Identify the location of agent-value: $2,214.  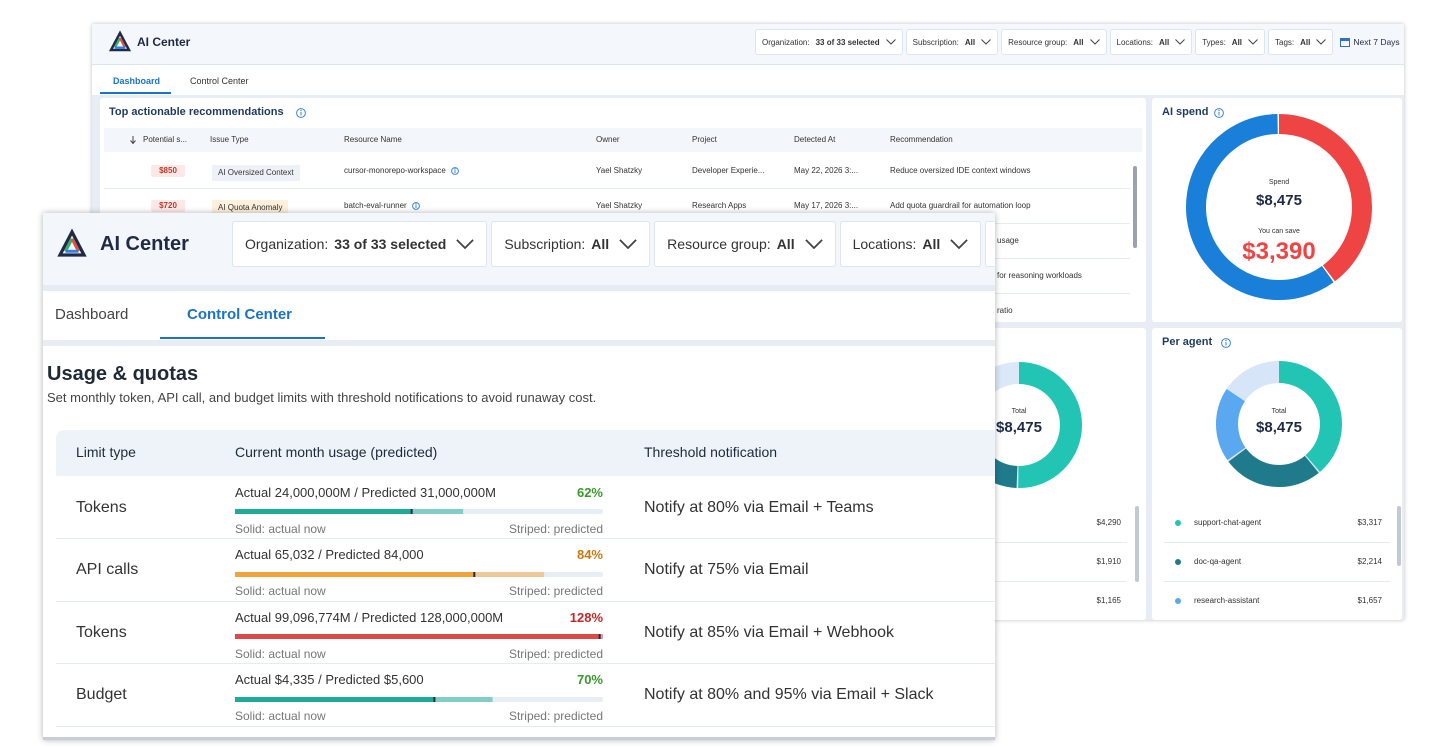
(1369, 562).